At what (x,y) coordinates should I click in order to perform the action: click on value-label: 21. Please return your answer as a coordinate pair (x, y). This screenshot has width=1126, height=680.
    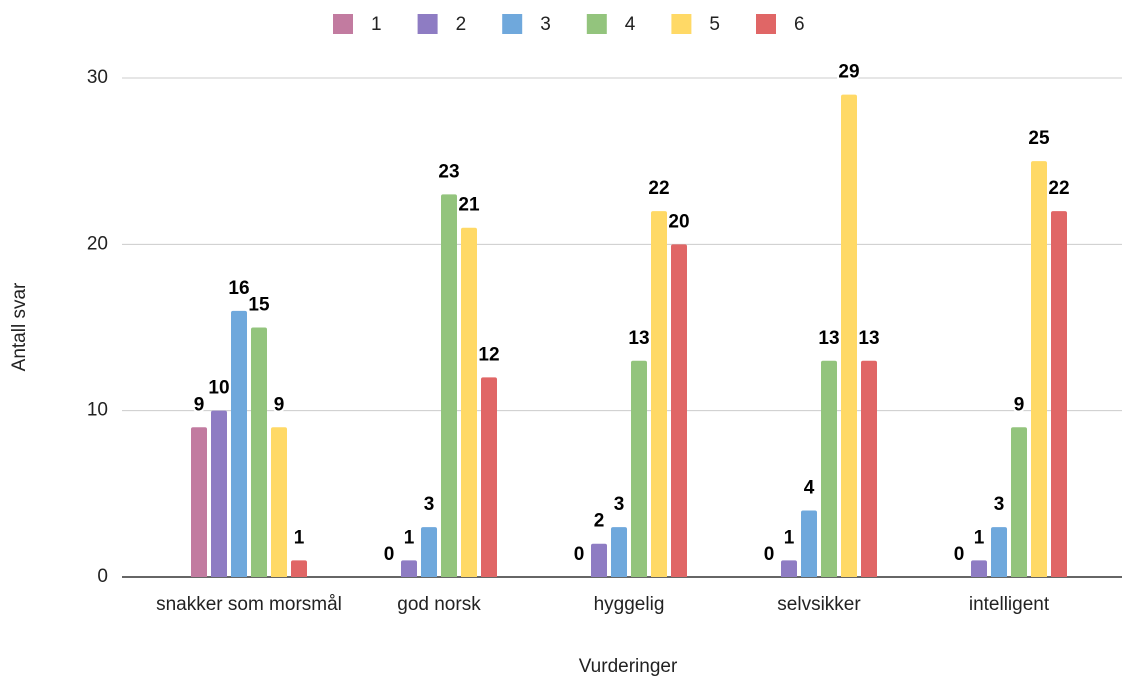
    Looking at the image, I should click on (469, 205).